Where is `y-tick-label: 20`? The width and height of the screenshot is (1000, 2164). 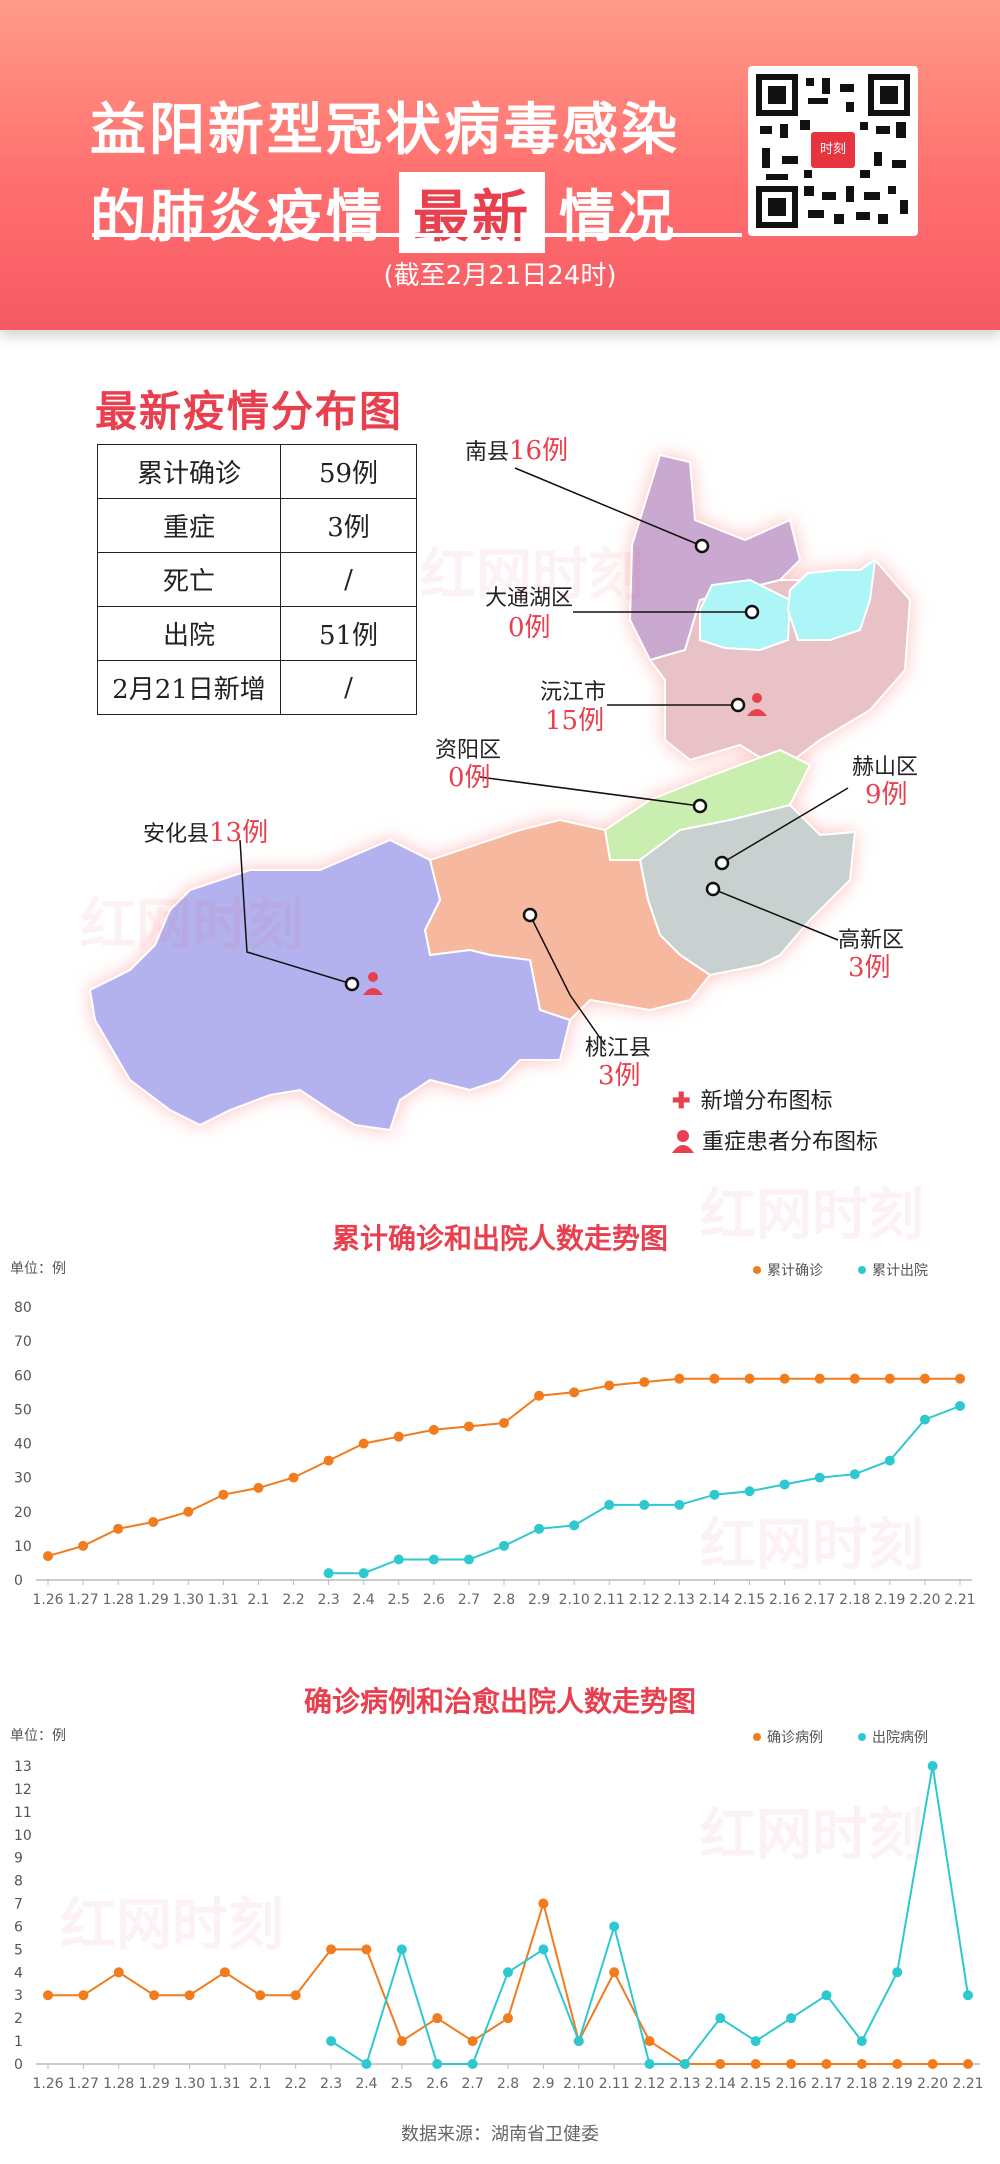
y-tick-label: 20 is located at coordinates (23, 1513).